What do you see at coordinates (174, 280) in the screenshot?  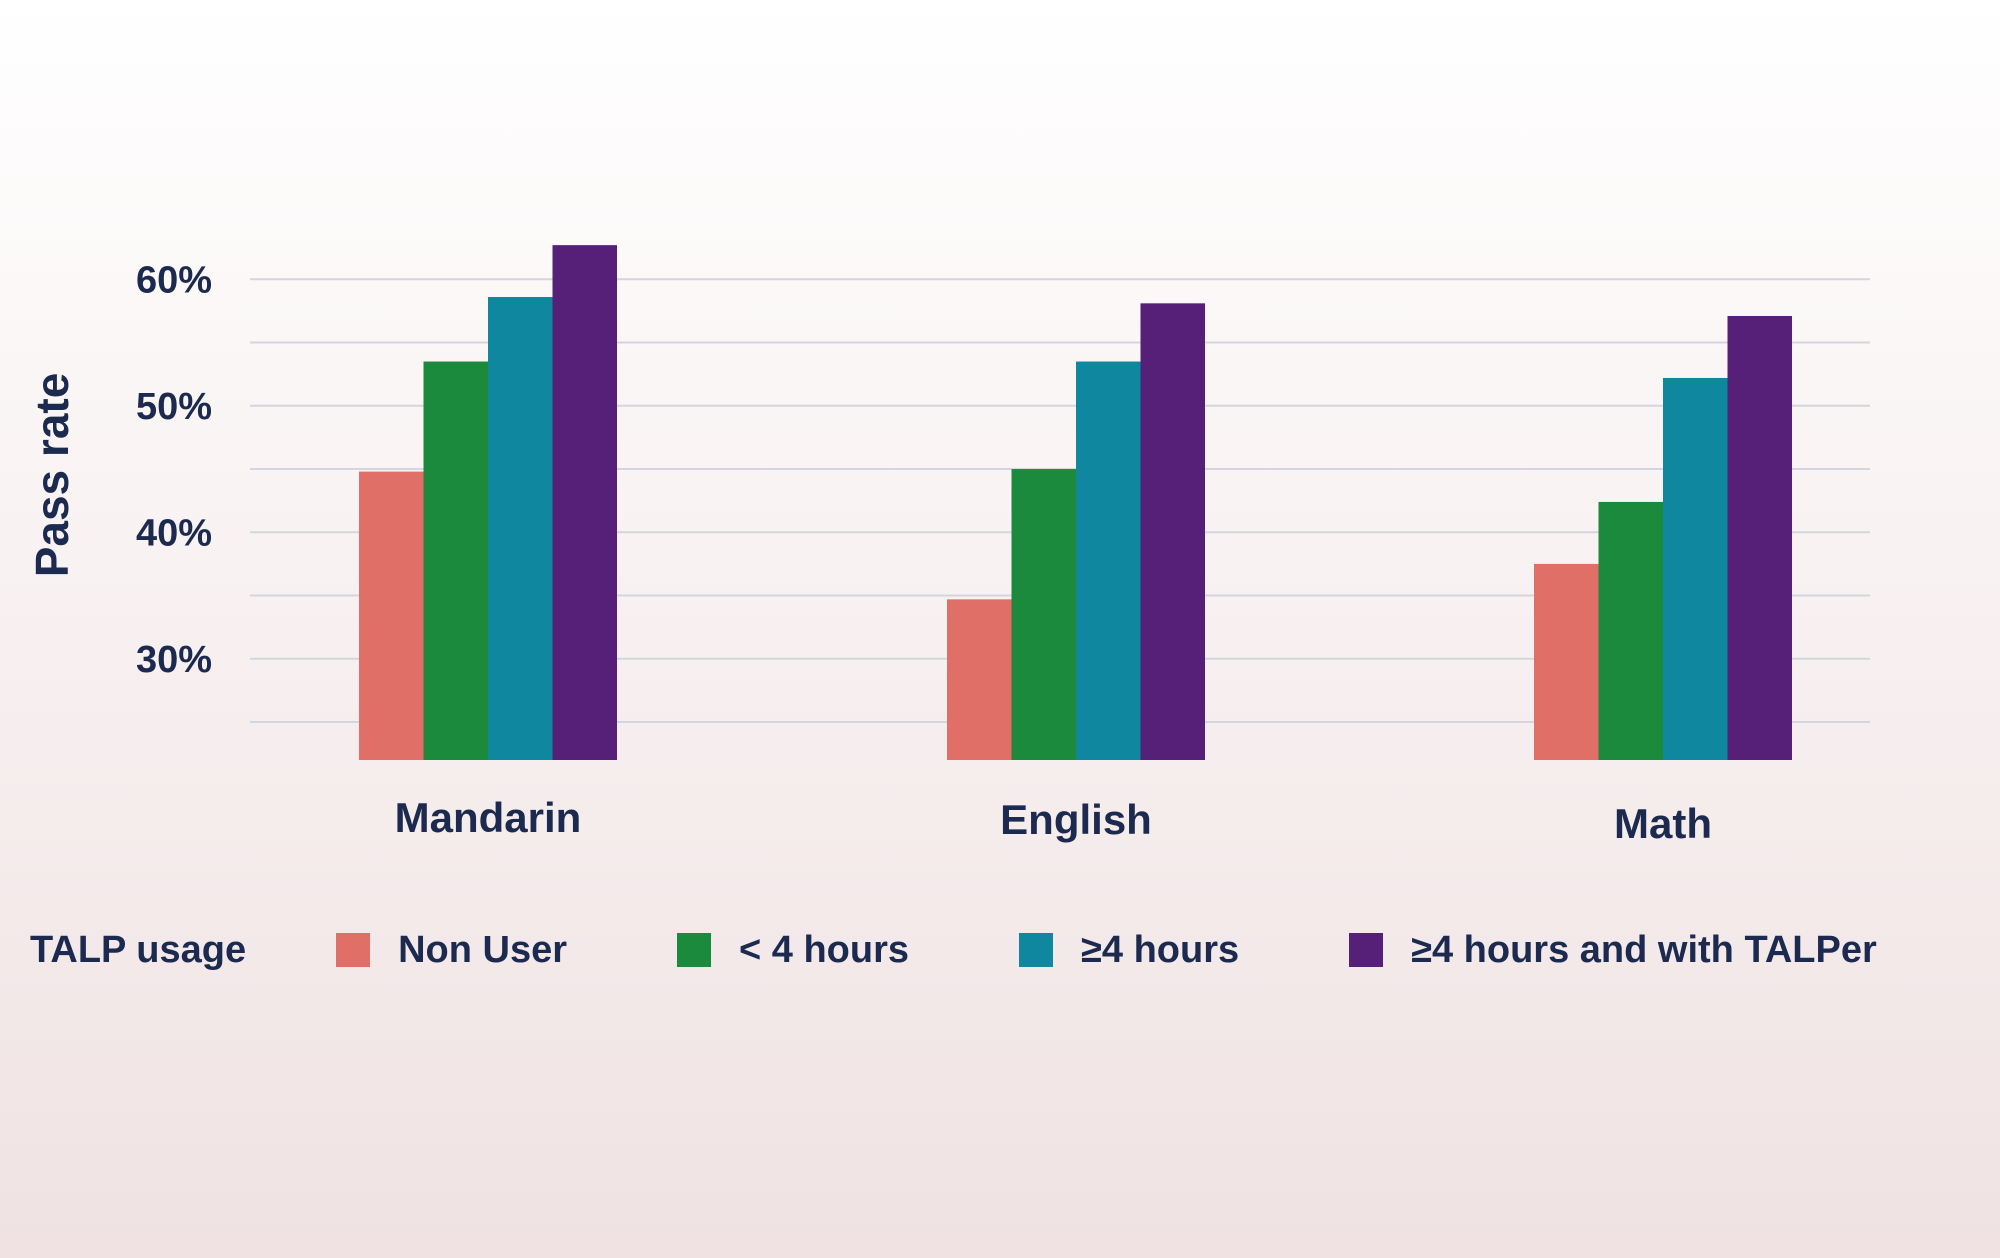 I see `y-tick-label: 60%` at bounding box center [174, 280].